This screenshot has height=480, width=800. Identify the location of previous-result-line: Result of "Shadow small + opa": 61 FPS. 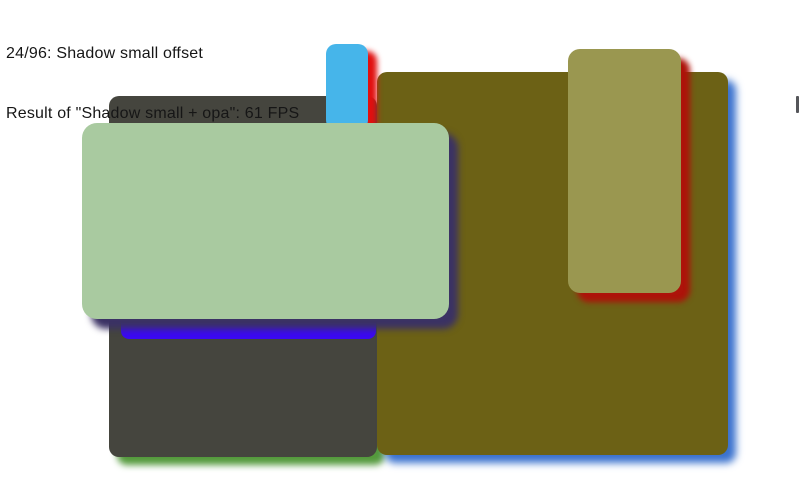
(153, 113).